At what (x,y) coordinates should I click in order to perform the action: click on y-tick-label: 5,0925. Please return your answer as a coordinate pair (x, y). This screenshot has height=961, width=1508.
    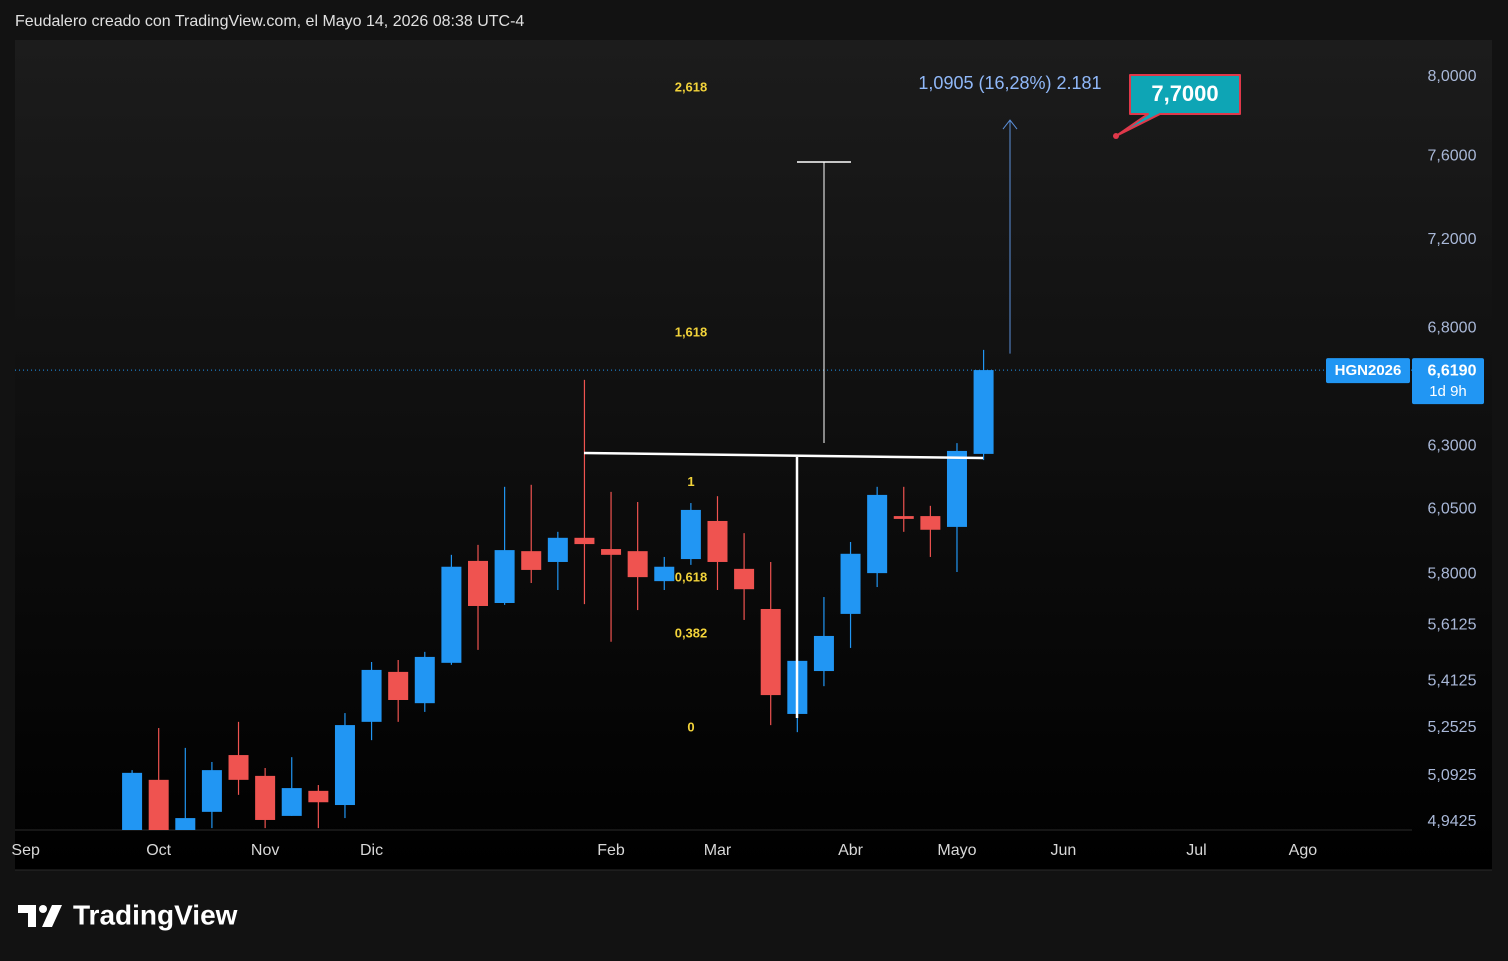
    Looking at the image, I should click on (1452, 775).